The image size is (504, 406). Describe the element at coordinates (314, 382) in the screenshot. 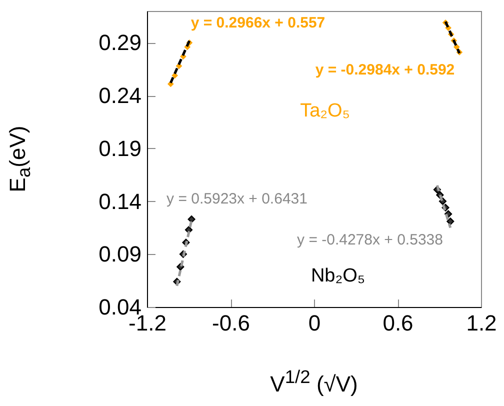

I see `x-axis-title: V$^{1/2}$ (√V)` at that location.